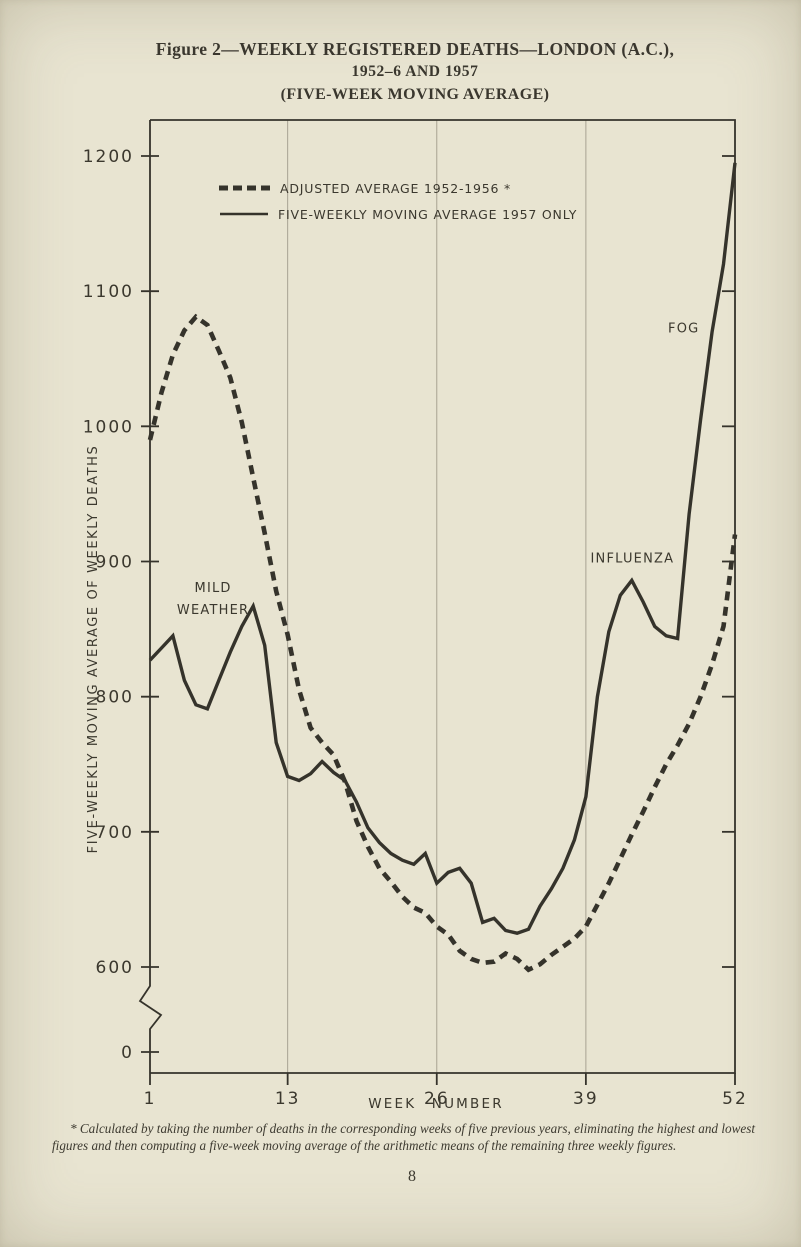 This screenshot has width=801, height=1247. I want to click on x-tick-label: 39, so click(586, 1099).